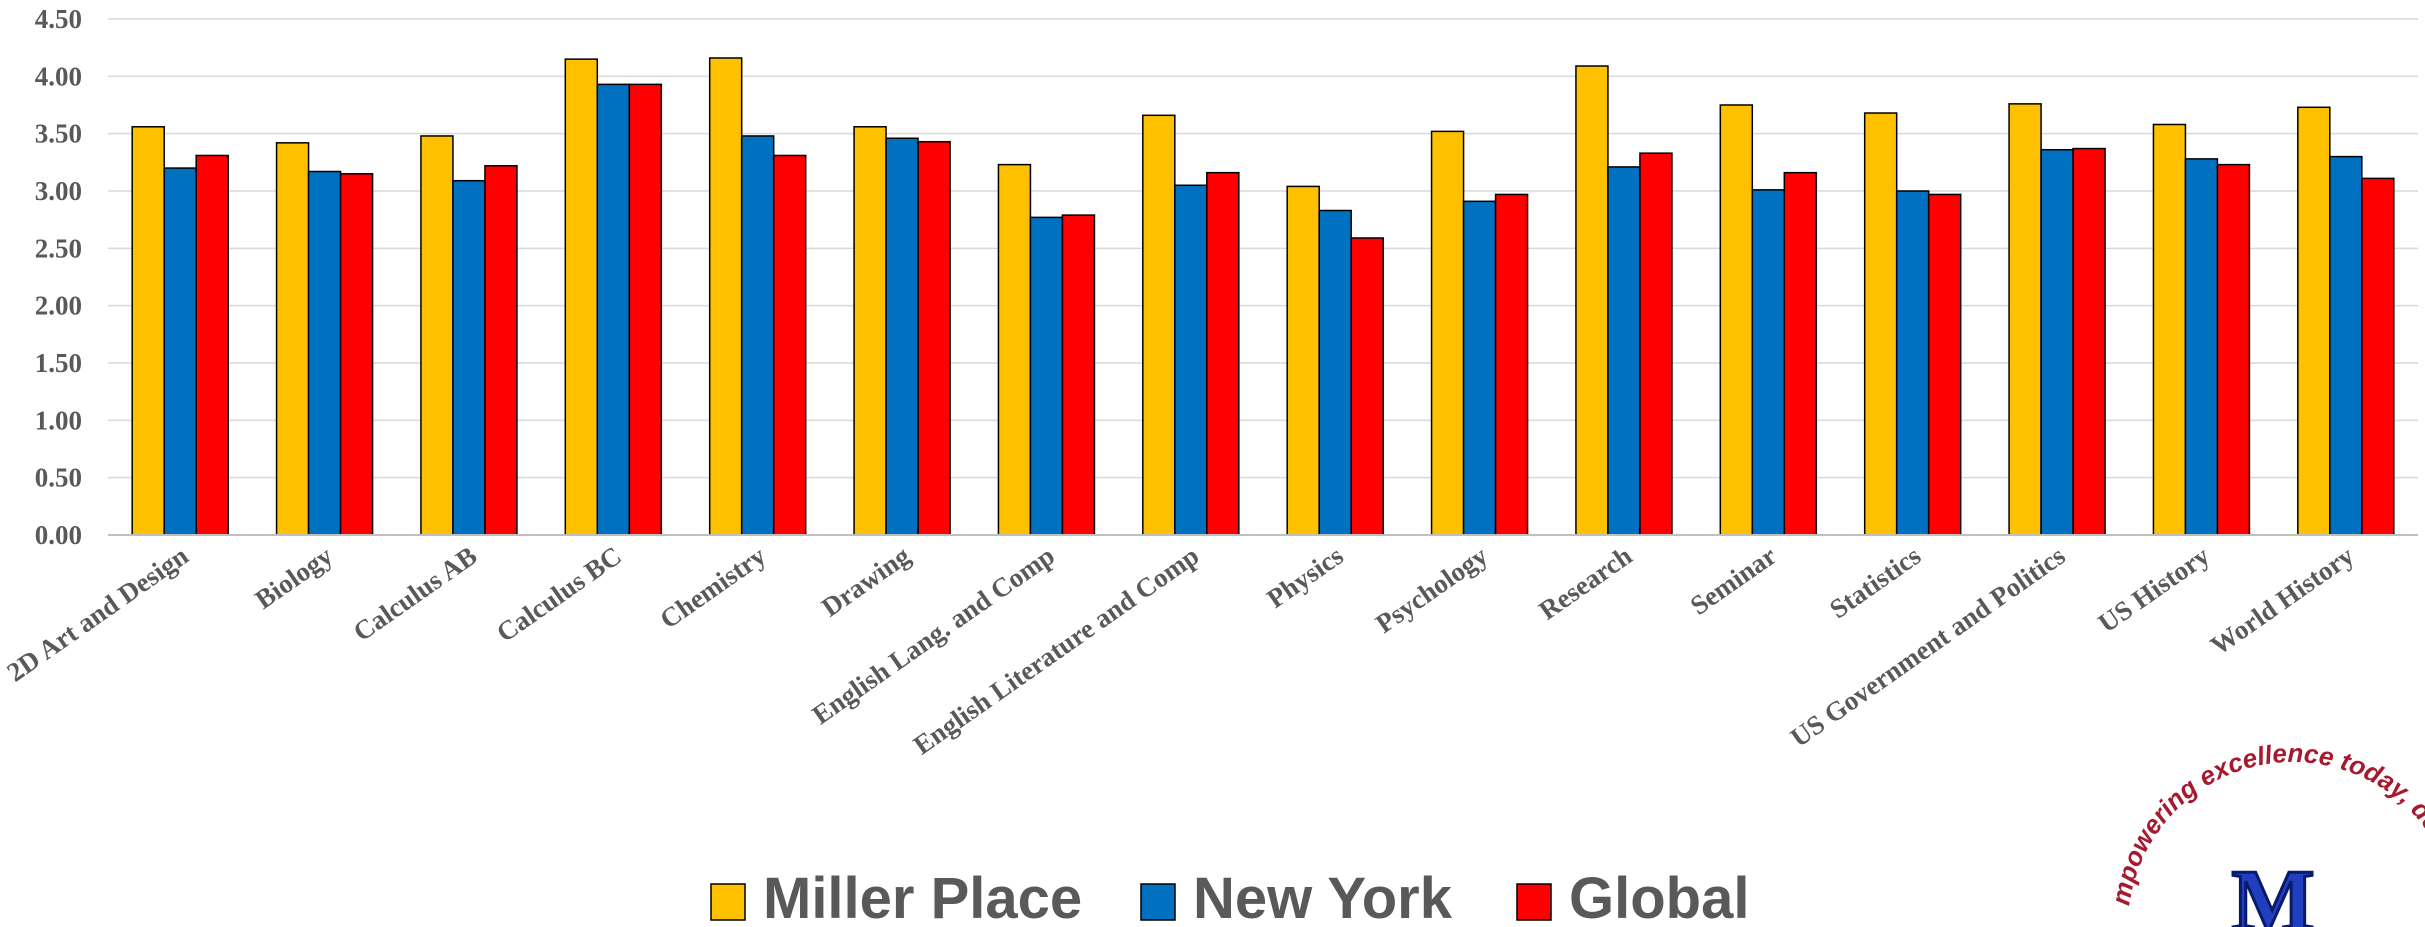  What do you see at coordinates (1304, 577) in the screenshot?
I see `x-tick-label: Physics` at bounding box center [1304, 577].